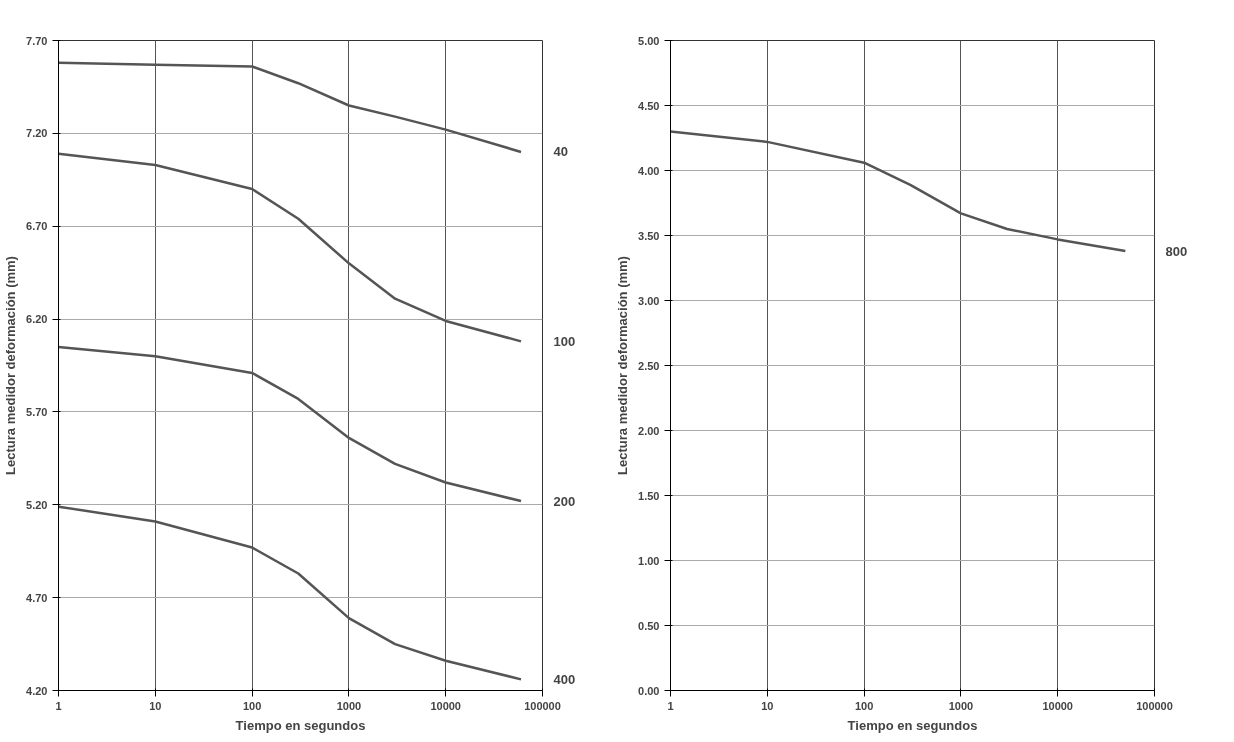  Describe the element at coordinates (37, 504) in the screenshot. I see `y-tick-label: 5.20` at that location.